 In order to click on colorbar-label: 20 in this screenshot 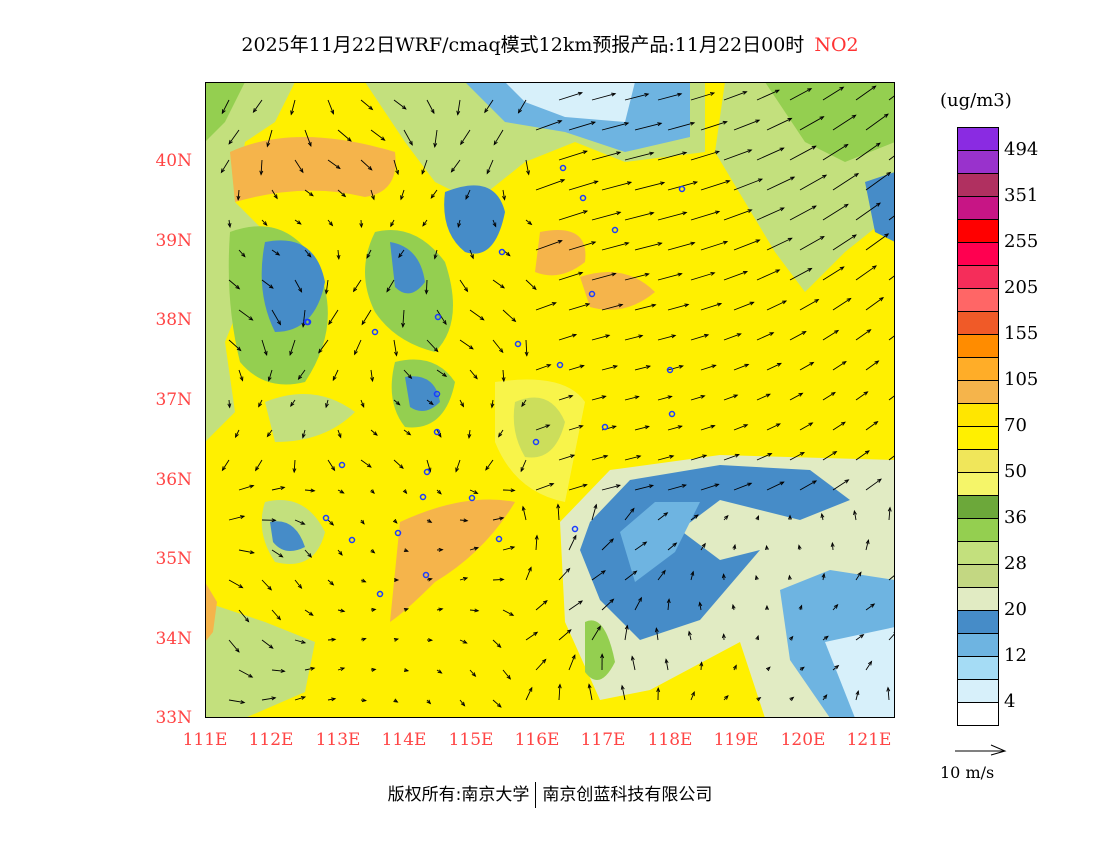, I will do `click(1015, 609)`.